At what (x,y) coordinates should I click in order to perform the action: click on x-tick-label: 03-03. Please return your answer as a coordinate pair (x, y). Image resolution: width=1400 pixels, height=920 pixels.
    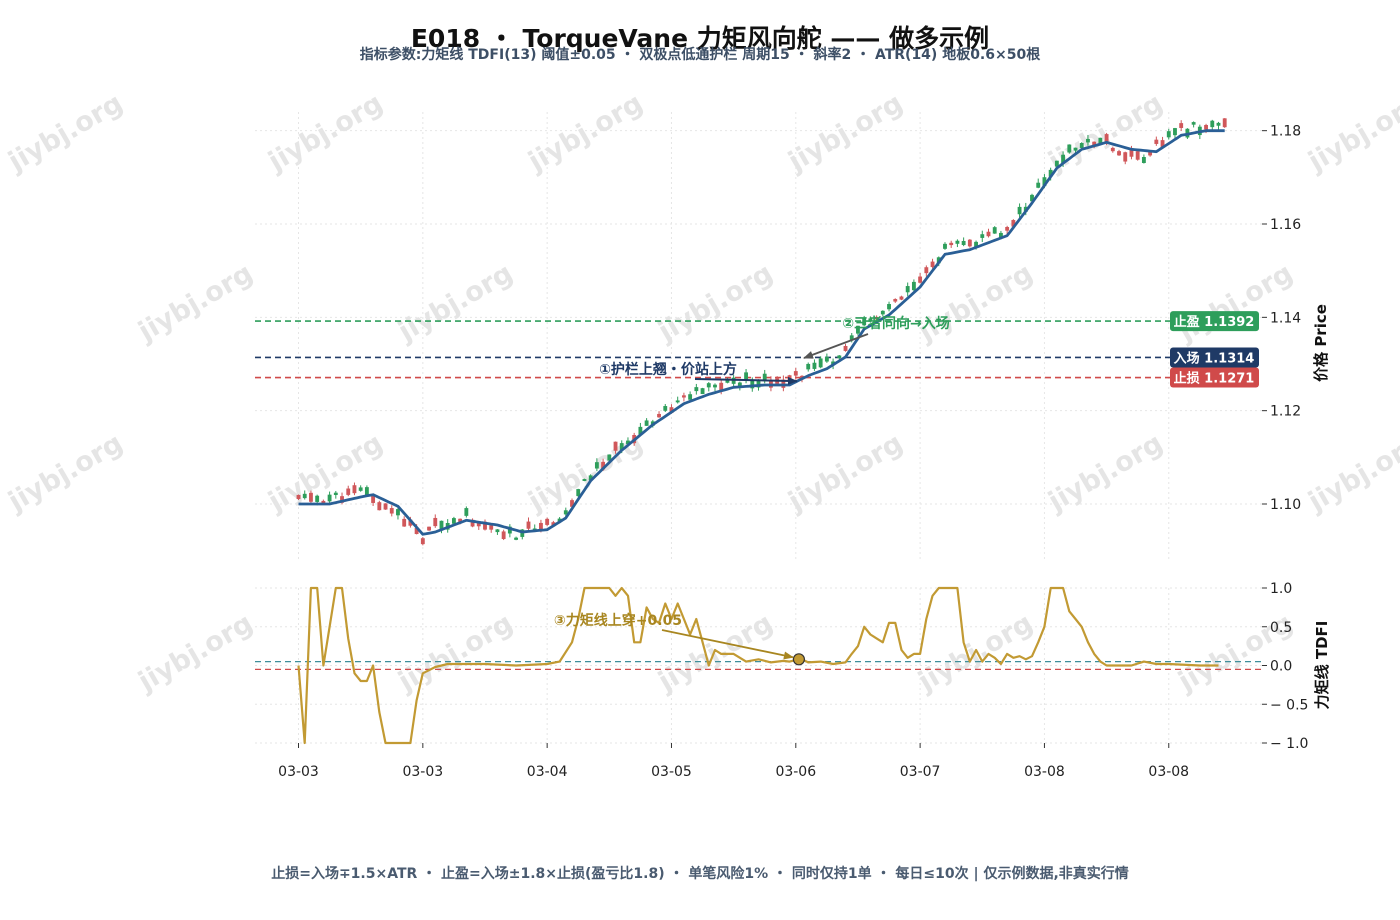
    Looking at the image, I should click on (298, 772).